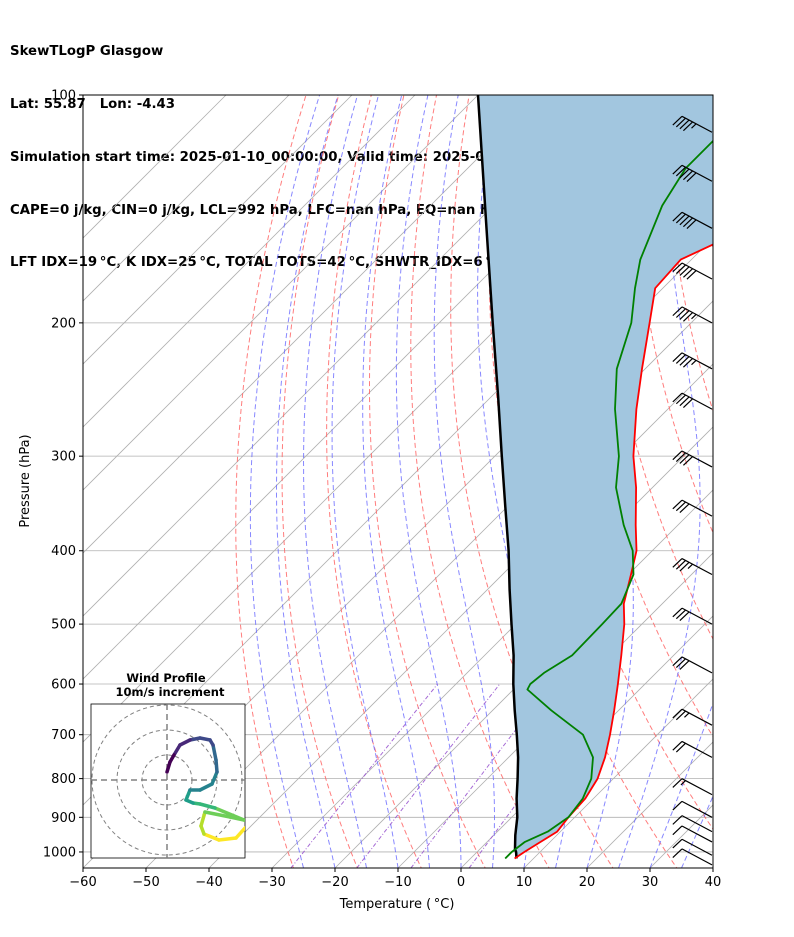 This screenshot has height=937, width=794. I want to click on y-axis-label: Pressure (hPa), so click(25, 480).